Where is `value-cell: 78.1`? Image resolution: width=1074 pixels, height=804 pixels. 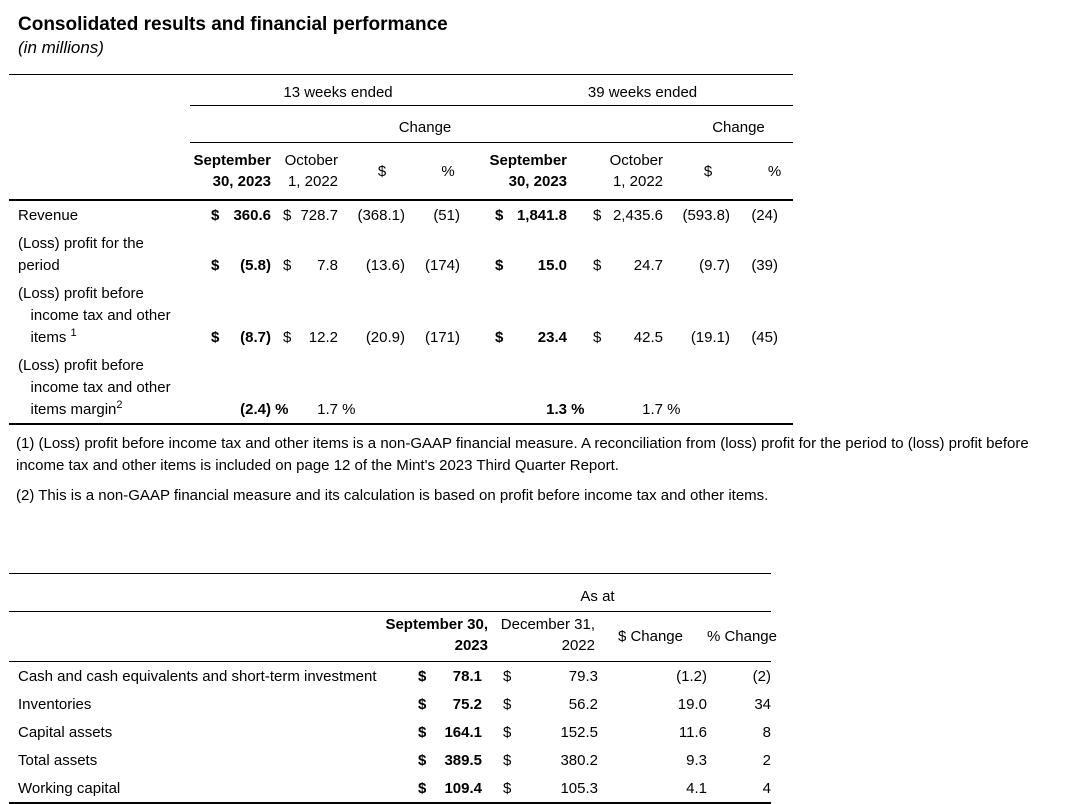 value-cell: 78.1 is located at coordinates (467, 676).